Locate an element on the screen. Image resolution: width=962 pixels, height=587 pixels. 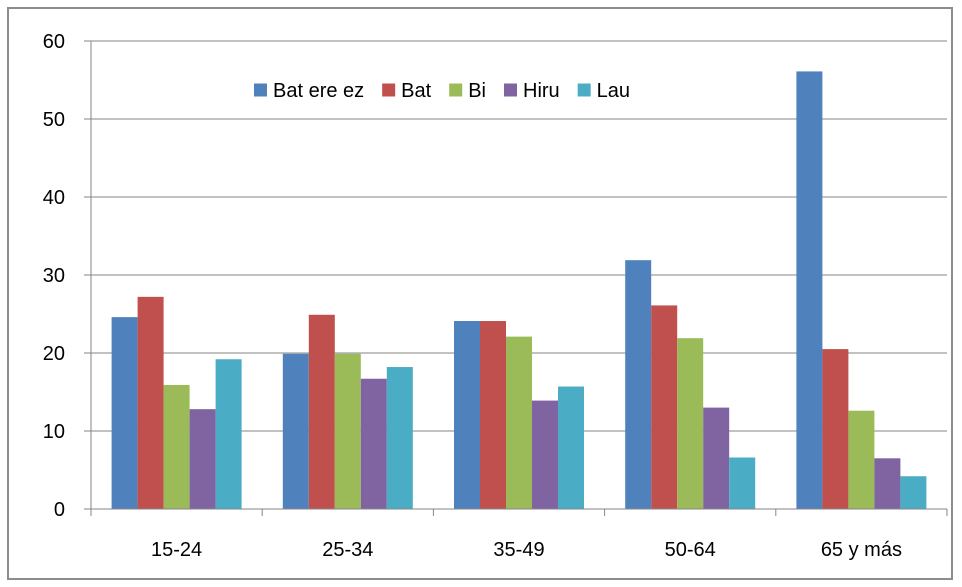
legend-swatch-bat is located at coordinates (389, 90).